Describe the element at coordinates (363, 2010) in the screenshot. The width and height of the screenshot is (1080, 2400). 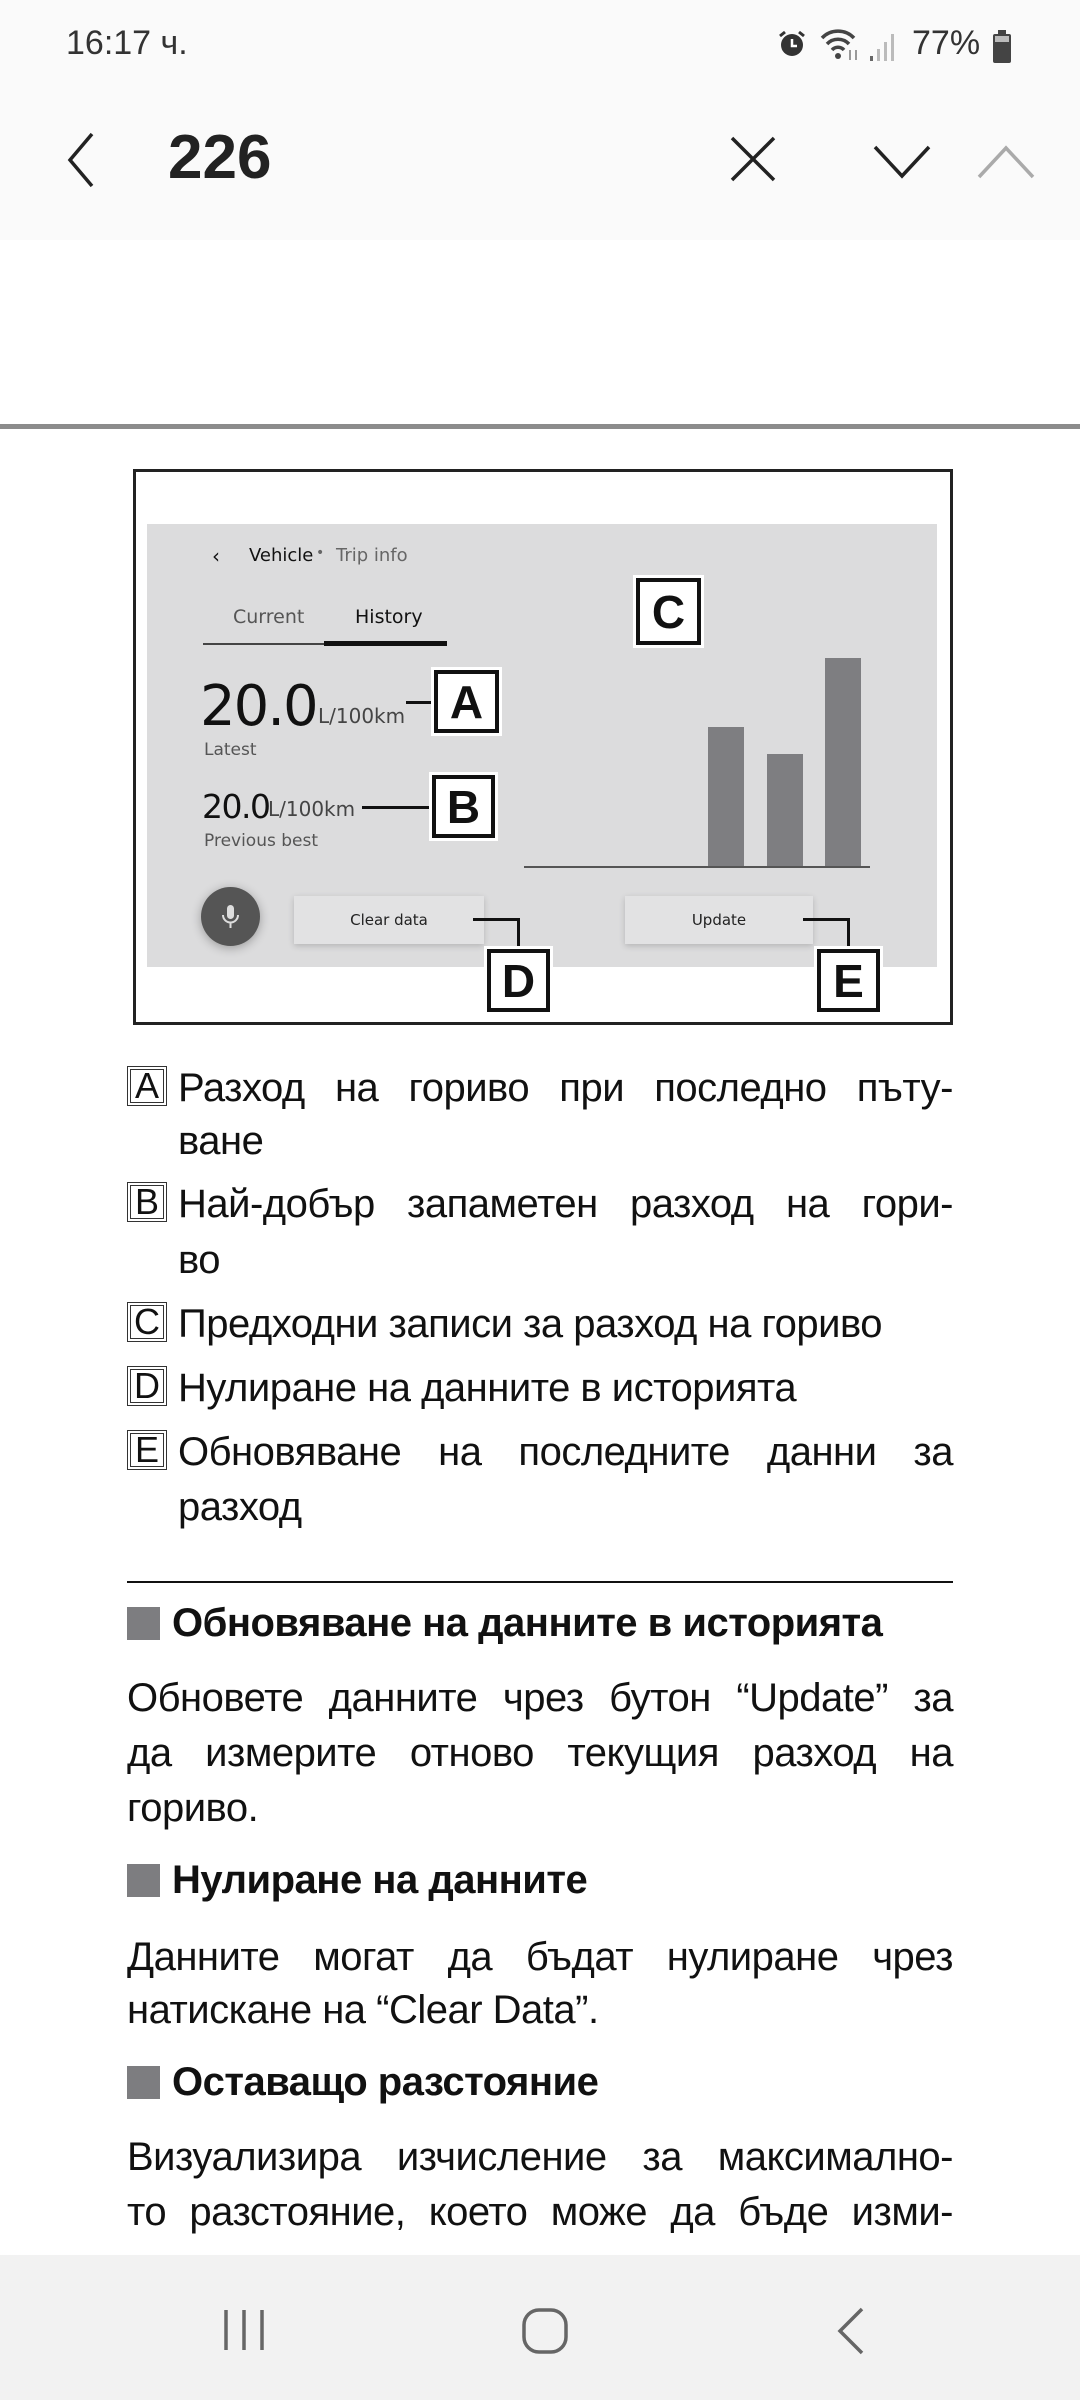
I see `section-reset-line-2: натискане на “Clear Data”.` at that location.